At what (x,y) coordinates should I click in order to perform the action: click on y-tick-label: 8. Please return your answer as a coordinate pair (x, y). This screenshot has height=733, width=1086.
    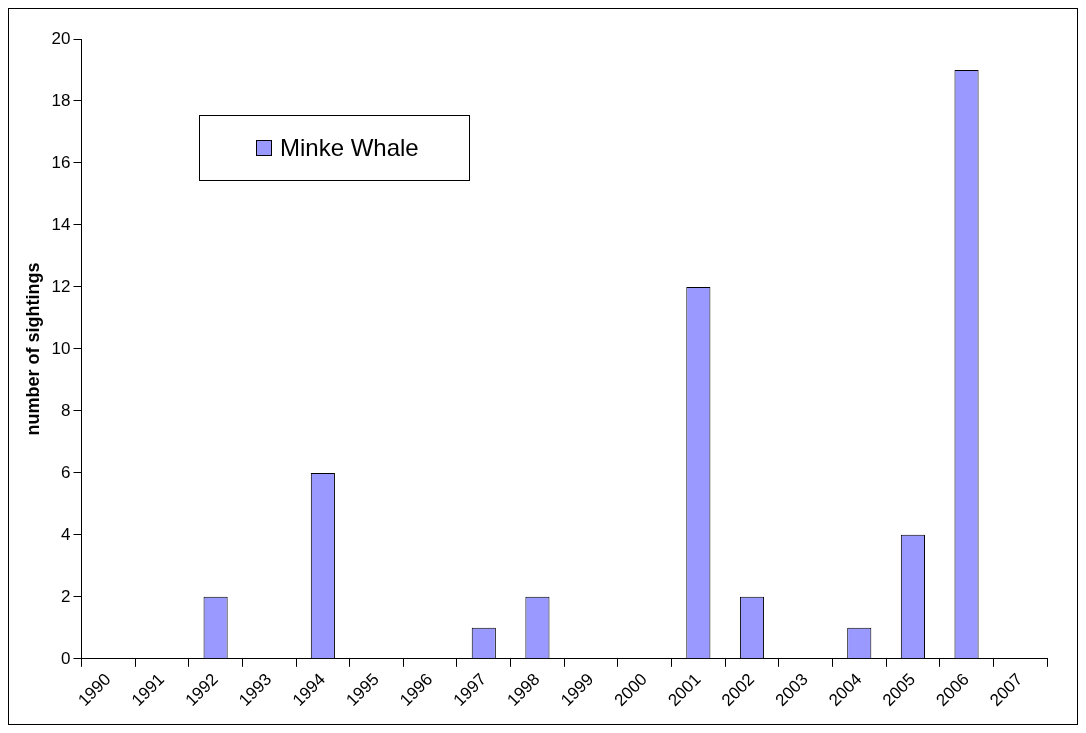
    Looking at the image, I should click on (66, 410).